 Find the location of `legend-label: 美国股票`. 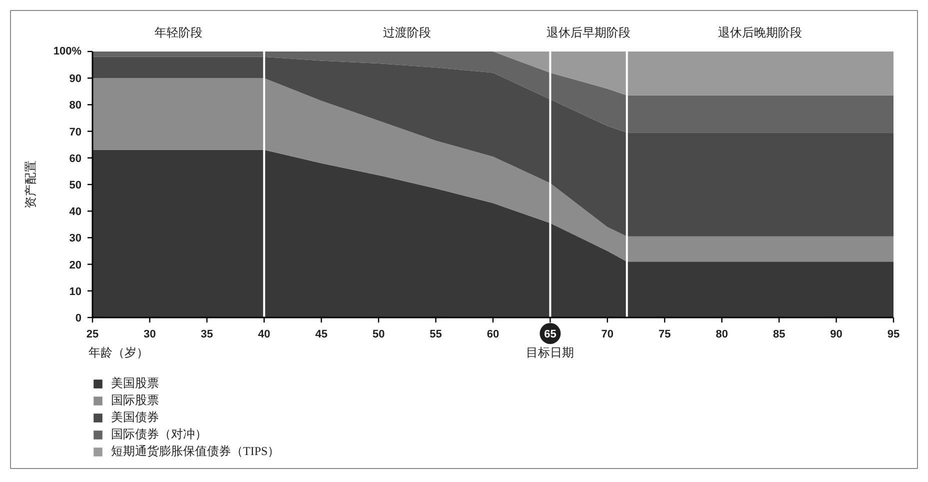

legend-label: 美国股票 is located at coordinates (135, 383).